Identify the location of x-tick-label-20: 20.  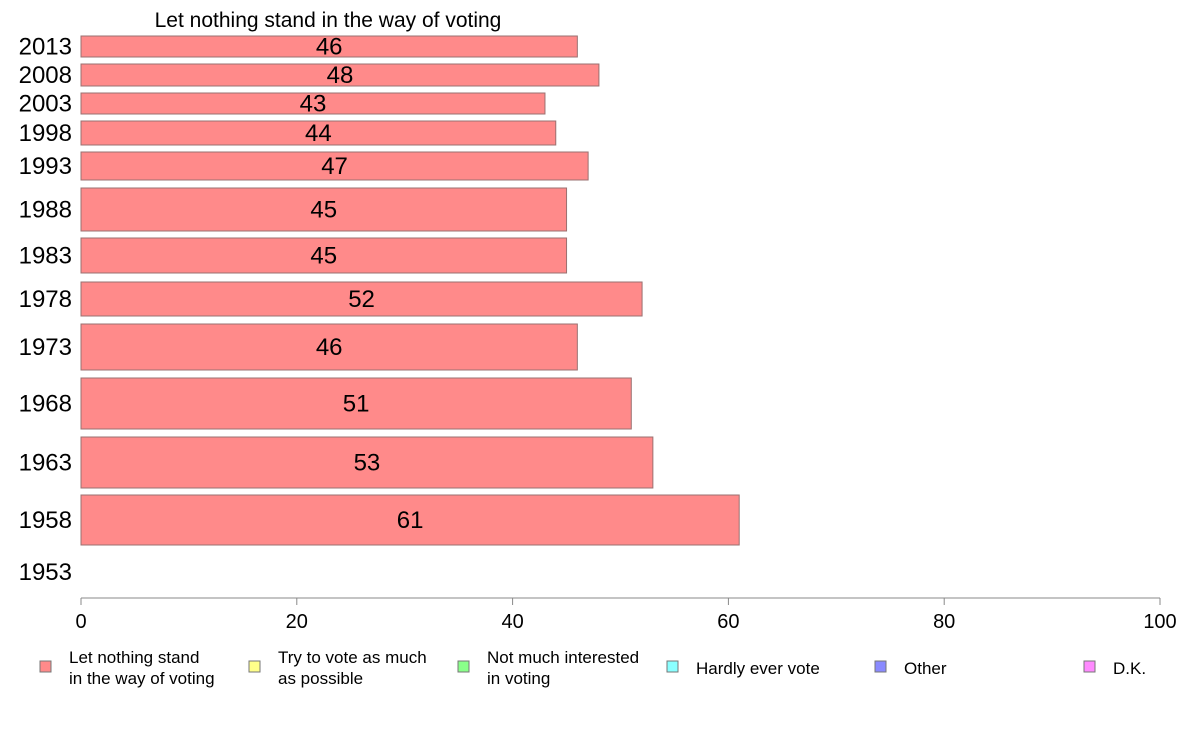
(297, 622).